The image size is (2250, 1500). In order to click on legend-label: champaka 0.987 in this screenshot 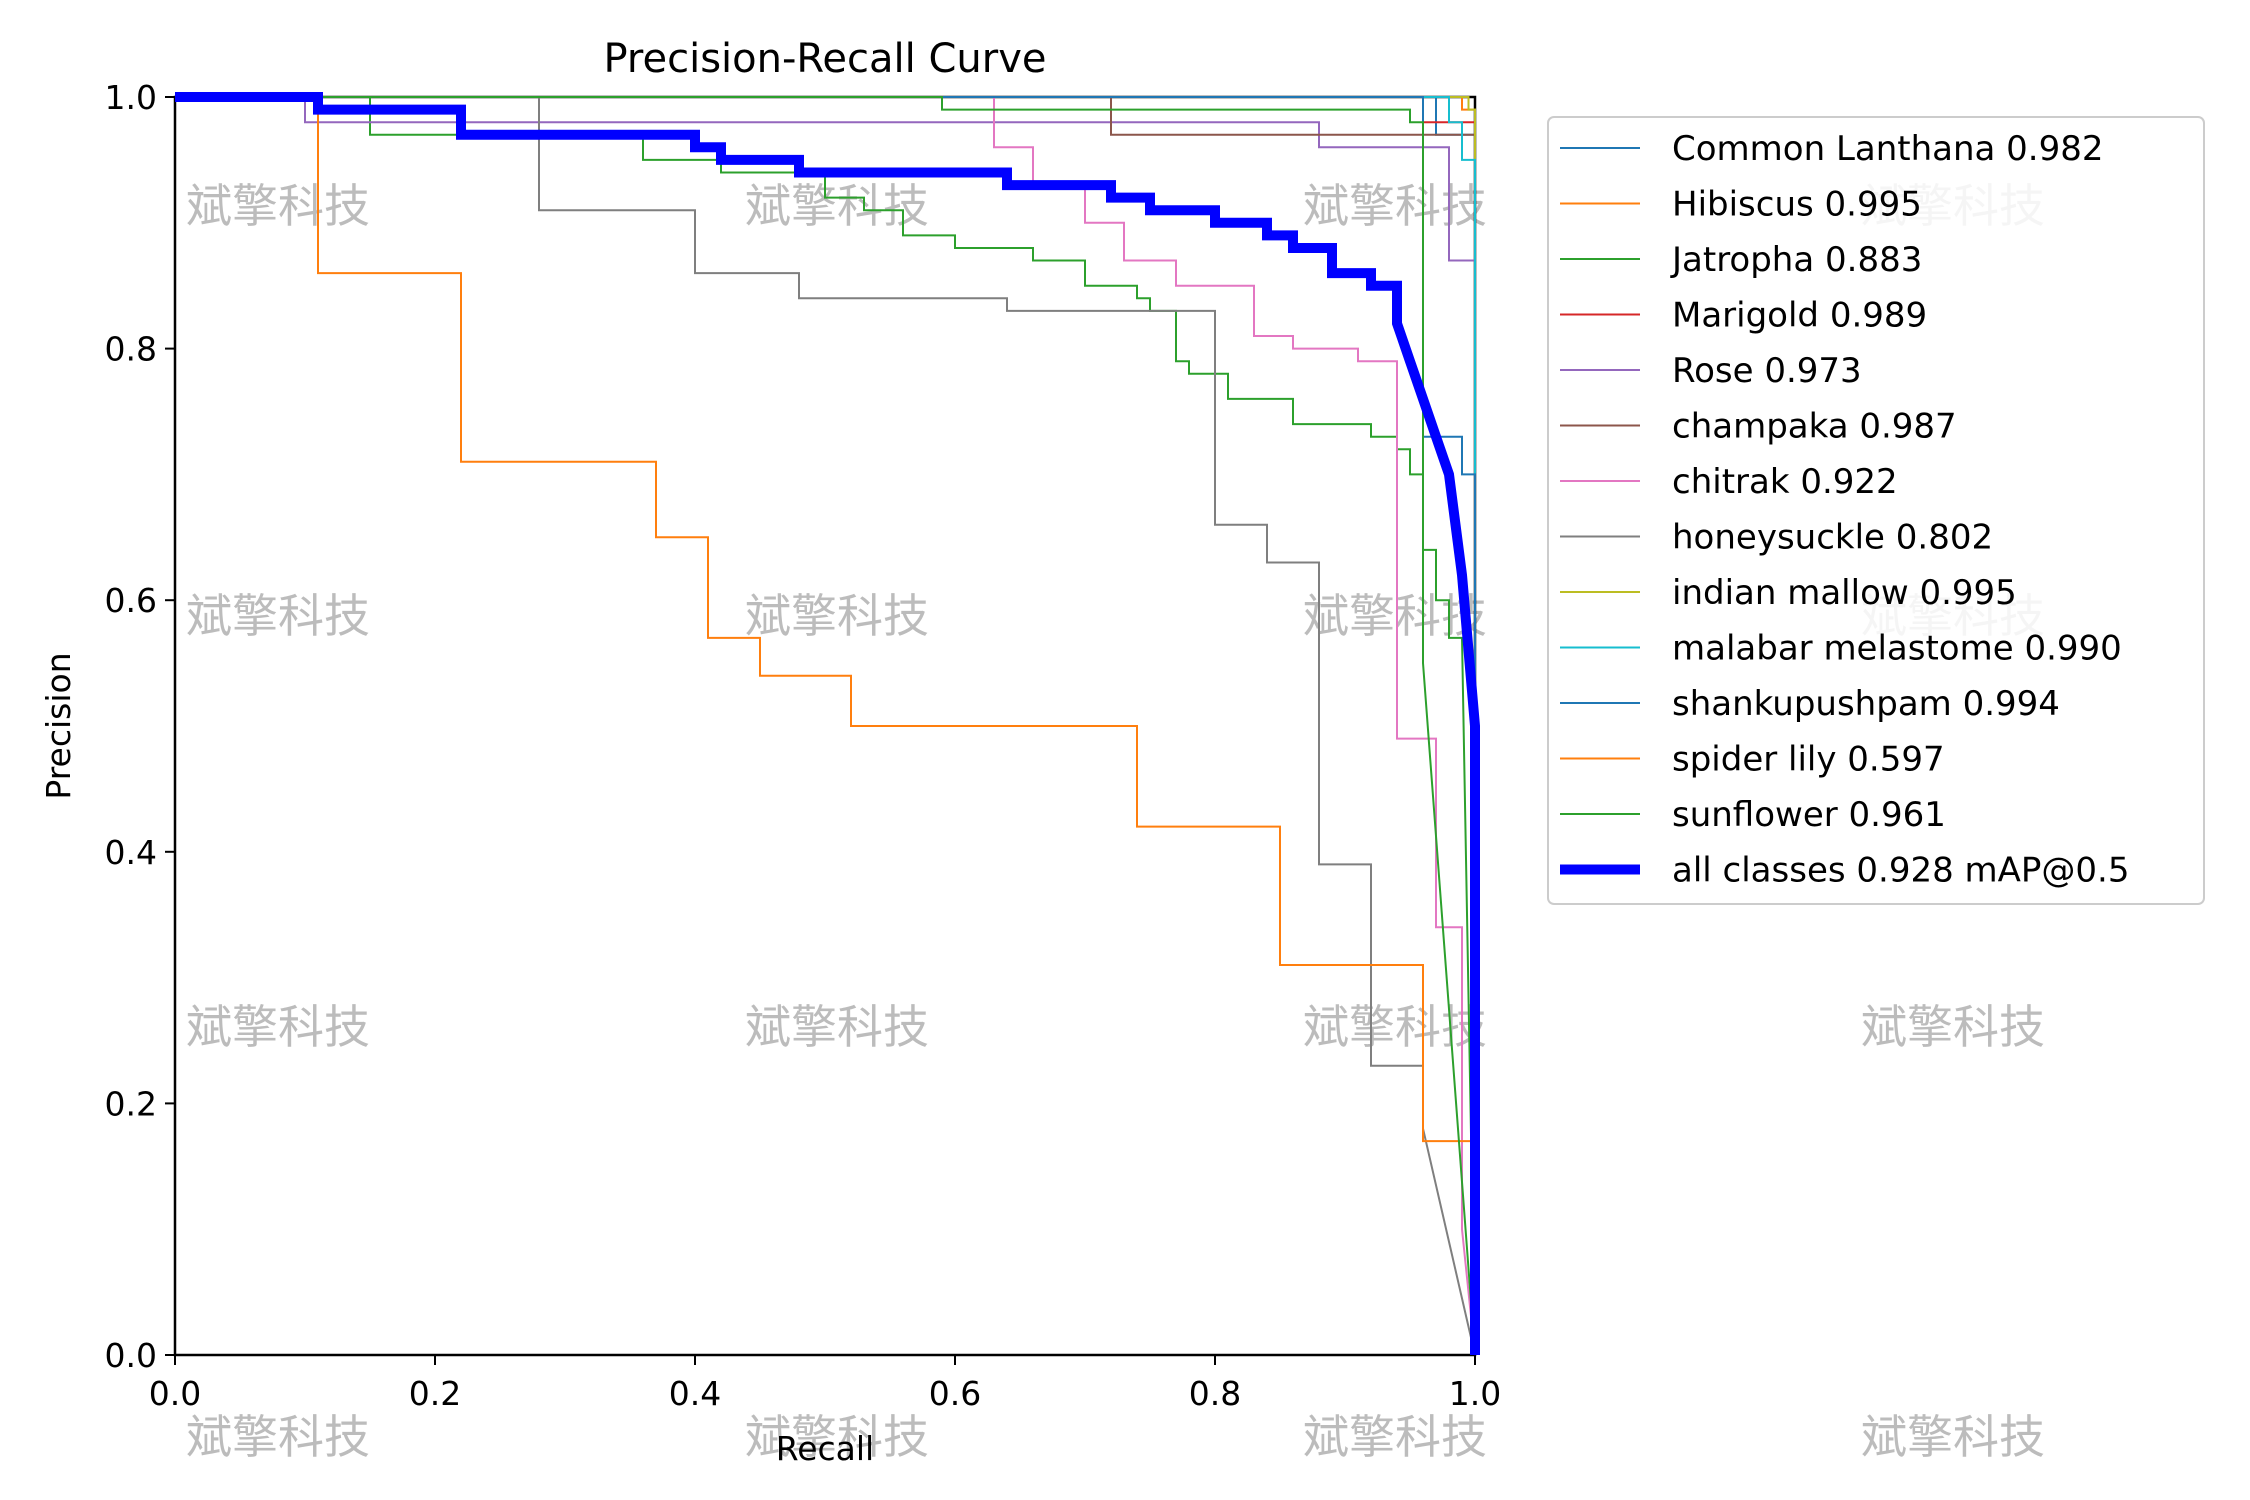, I will do `click(1814, 427)`.